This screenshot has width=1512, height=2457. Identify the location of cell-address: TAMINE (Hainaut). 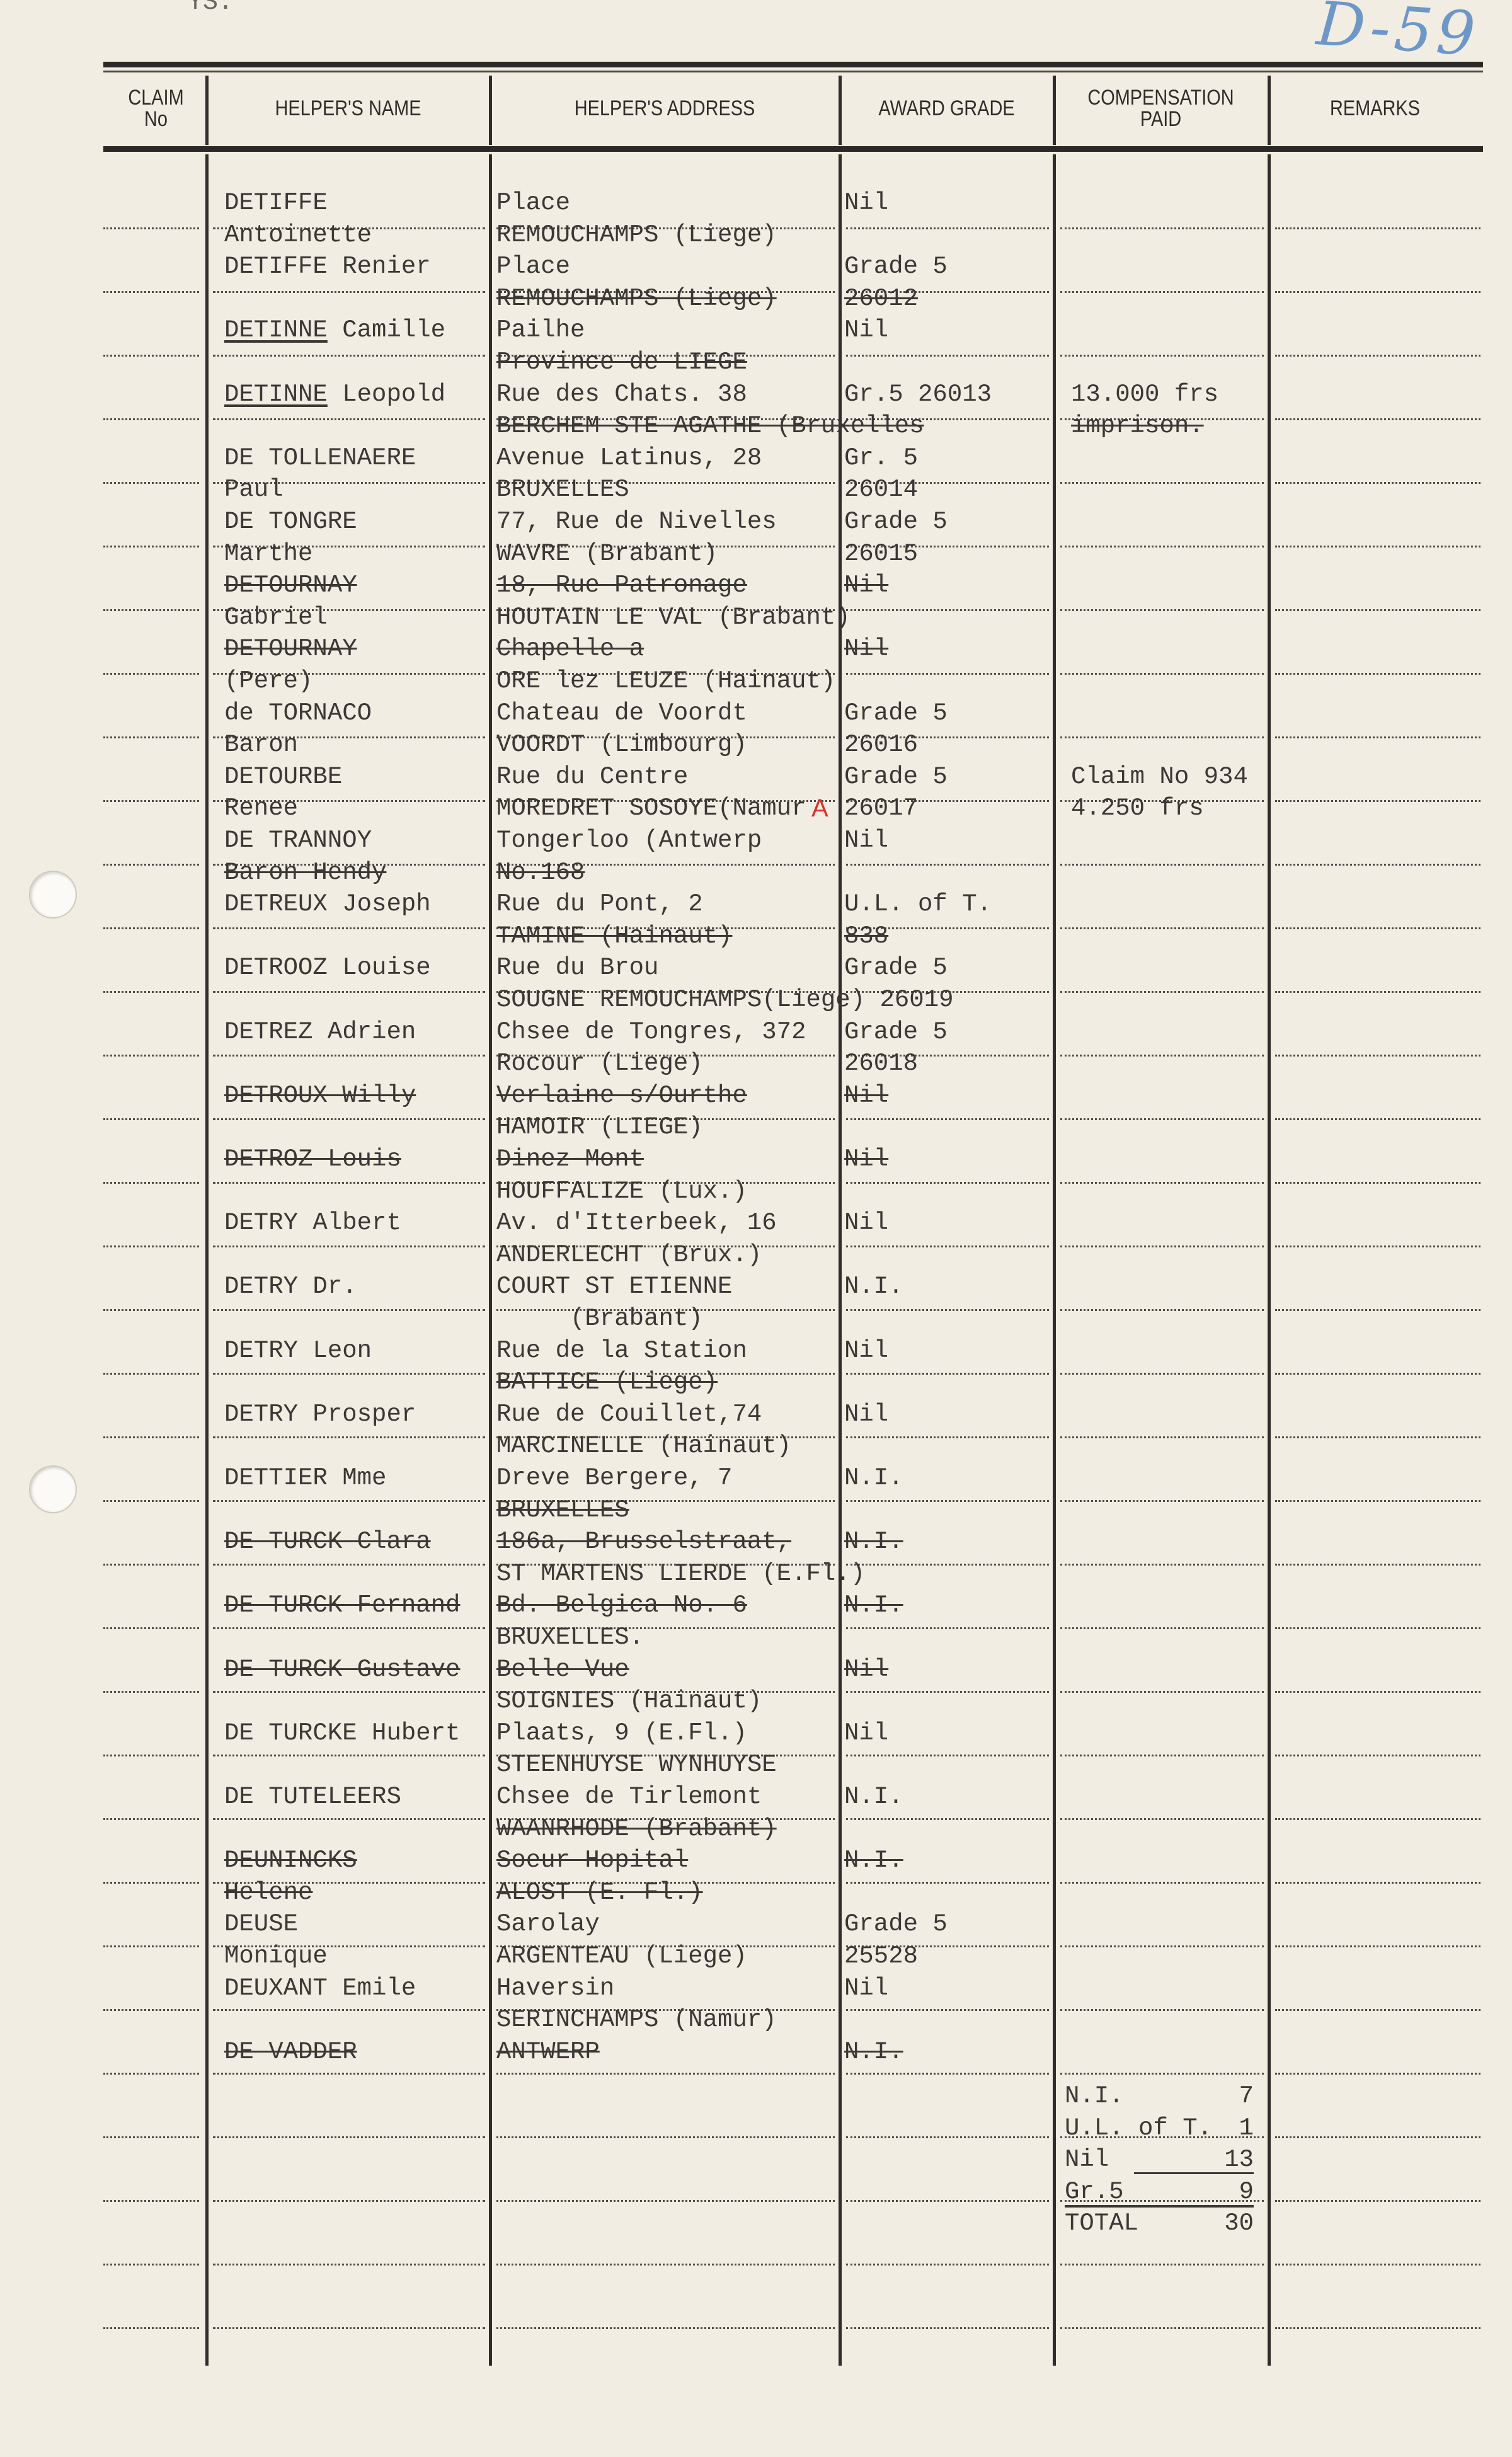
(614, 936).